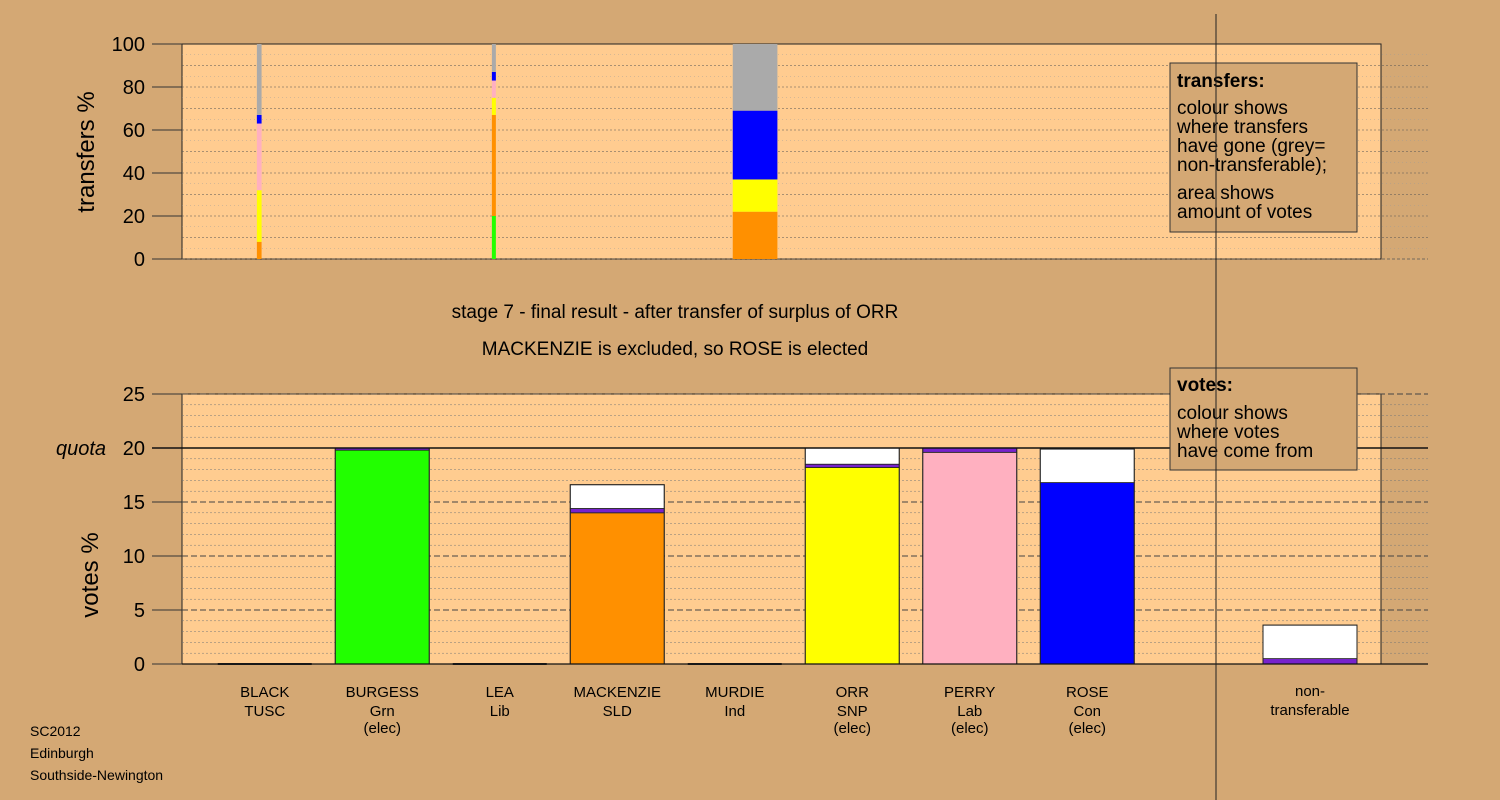 The width and height of the screenshot is (1500, 800). What do you see at coordinates (1205, 385) in the screenshot?
I see `votes-legend-title: votes:` at bounding box center [1205, 385].